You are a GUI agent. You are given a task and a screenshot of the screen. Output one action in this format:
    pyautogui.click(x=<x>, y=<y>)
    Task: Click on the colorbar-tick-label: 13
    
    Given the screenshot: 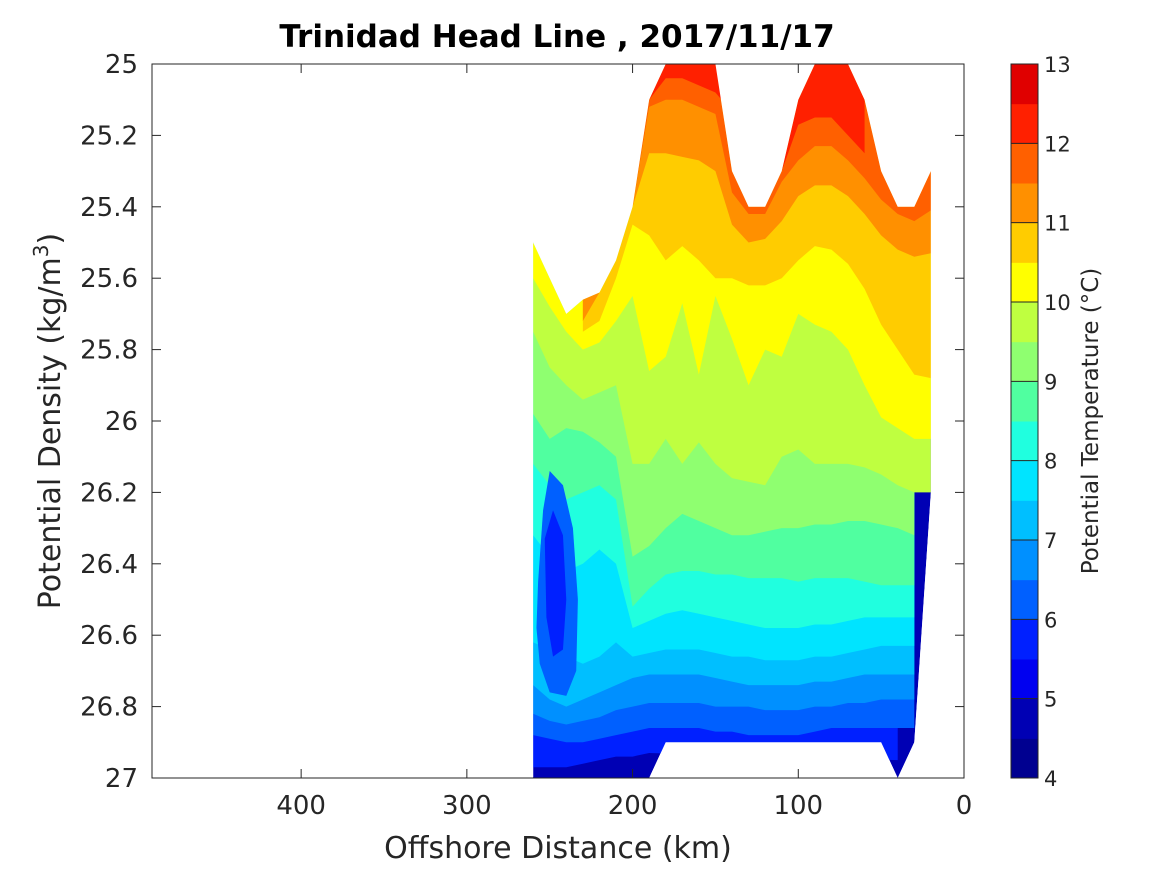 What is the action you would take?
    pyautogui.click(x=1057, y=65)
    